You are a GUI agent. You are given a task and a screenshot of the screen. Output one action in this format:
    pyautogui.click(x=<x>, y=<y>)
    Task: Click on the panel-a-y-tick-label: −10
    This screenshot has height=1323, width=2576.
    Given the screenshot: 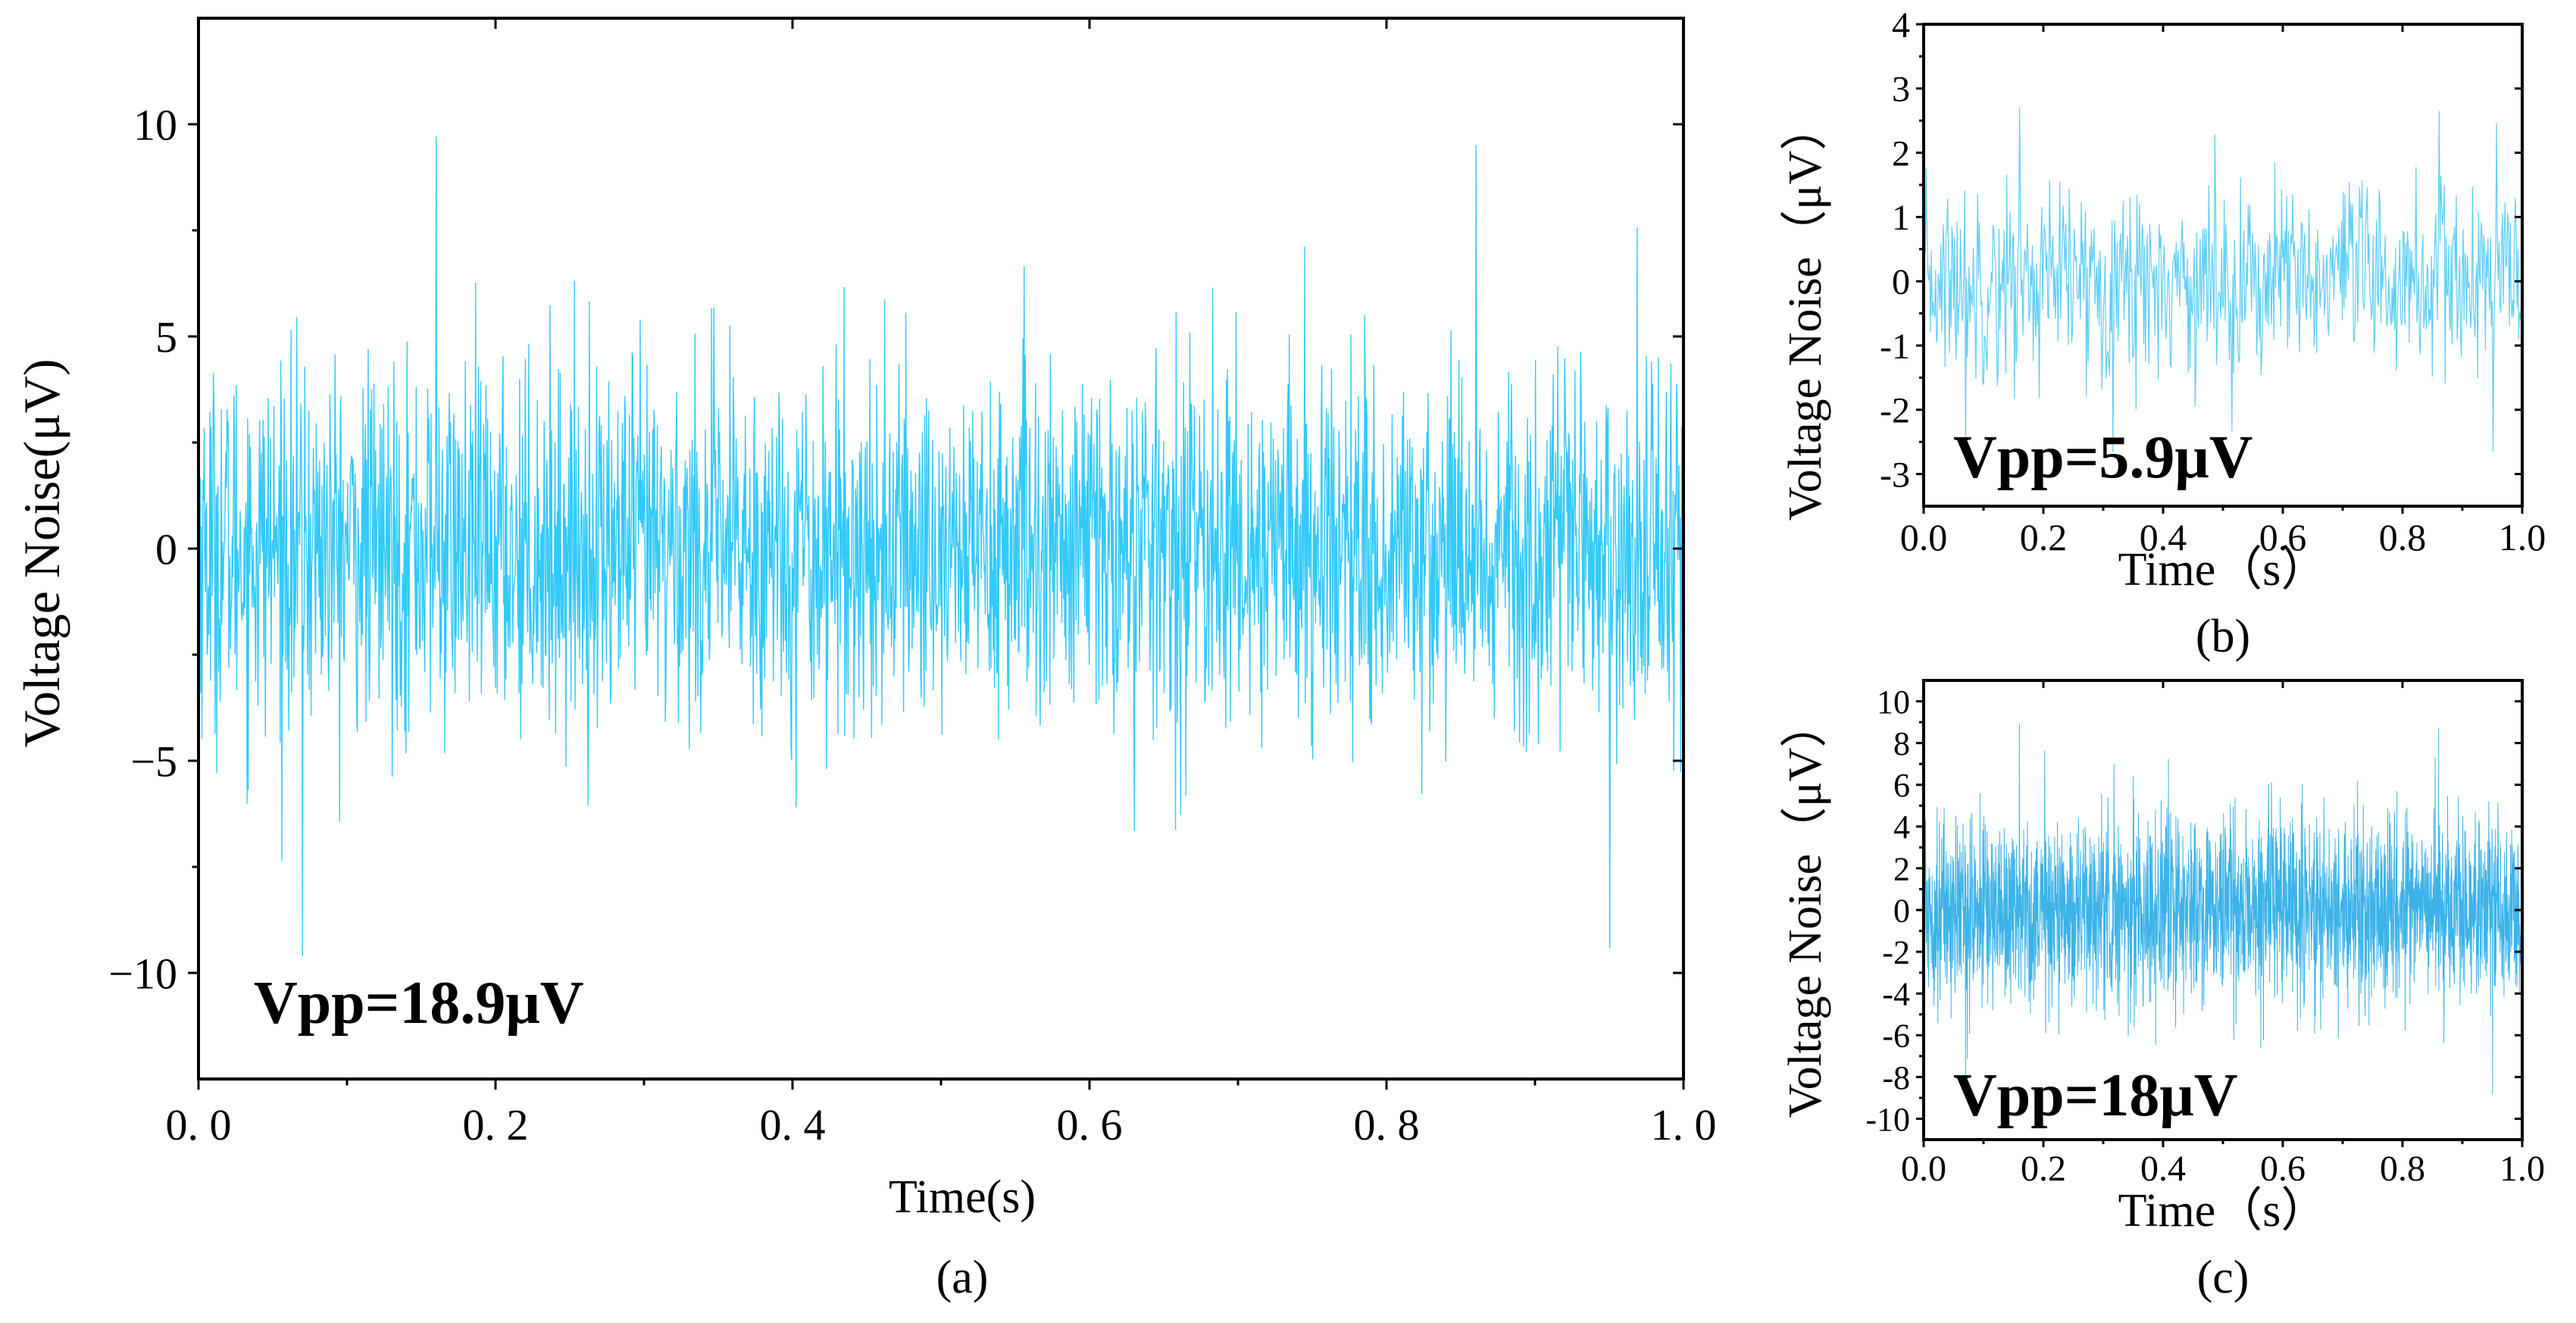 What is the action you would take?
    pyautogui.click(x=142, y=973)
    